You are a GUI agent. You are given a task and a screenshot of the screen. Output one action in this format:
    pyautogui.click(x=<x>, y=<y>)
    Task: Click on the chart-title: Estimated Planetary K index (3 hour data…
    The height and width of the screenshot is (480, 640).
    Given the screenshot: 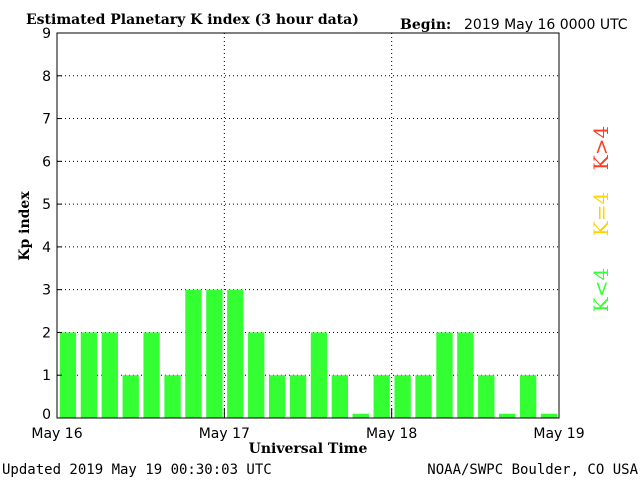 What is the action you would take?
    pyautogui.click(x=192, y=20)
    